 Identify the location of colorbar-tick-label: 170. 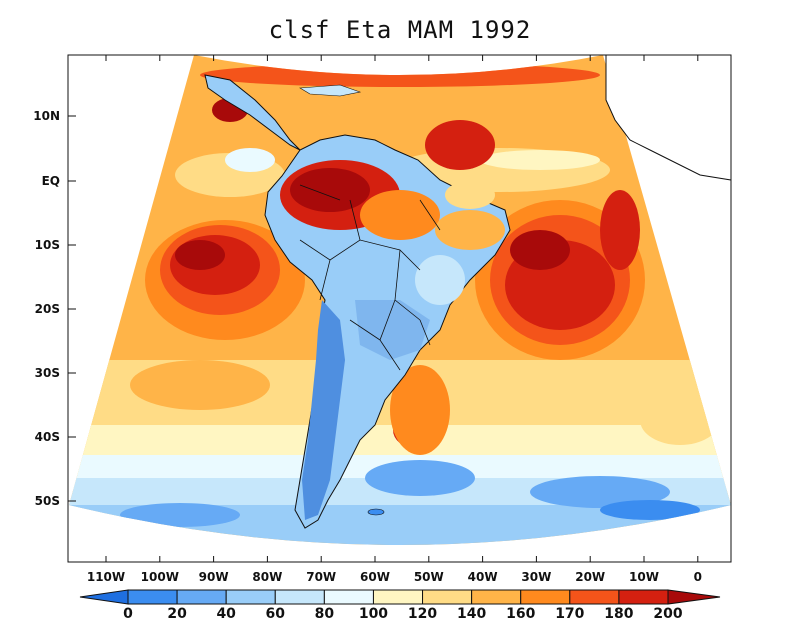
(569, 612).